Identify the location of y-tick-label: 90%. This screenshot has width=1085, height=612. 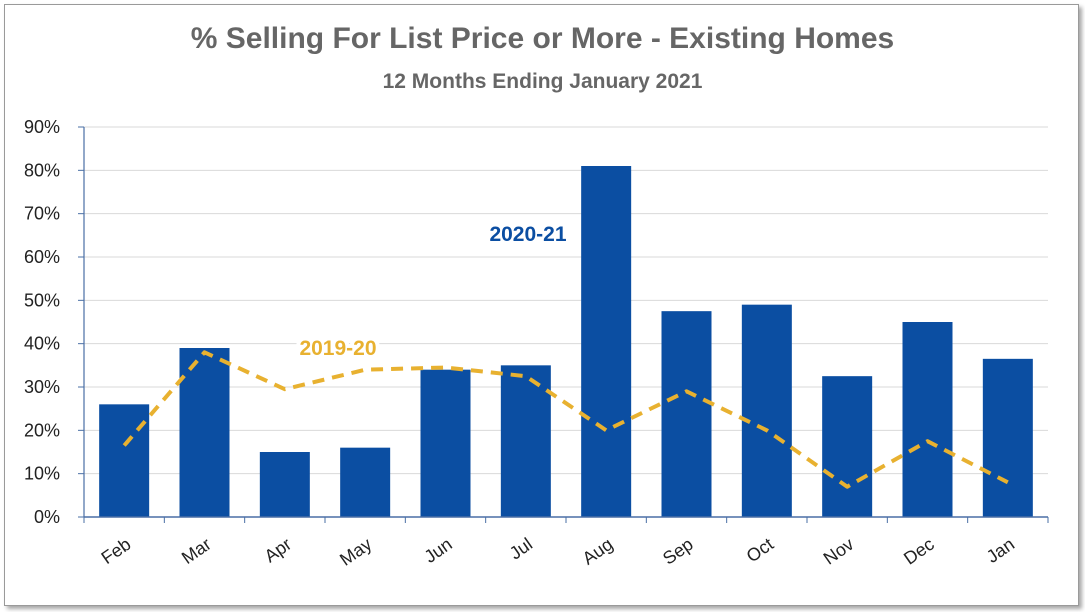
(42, 127).